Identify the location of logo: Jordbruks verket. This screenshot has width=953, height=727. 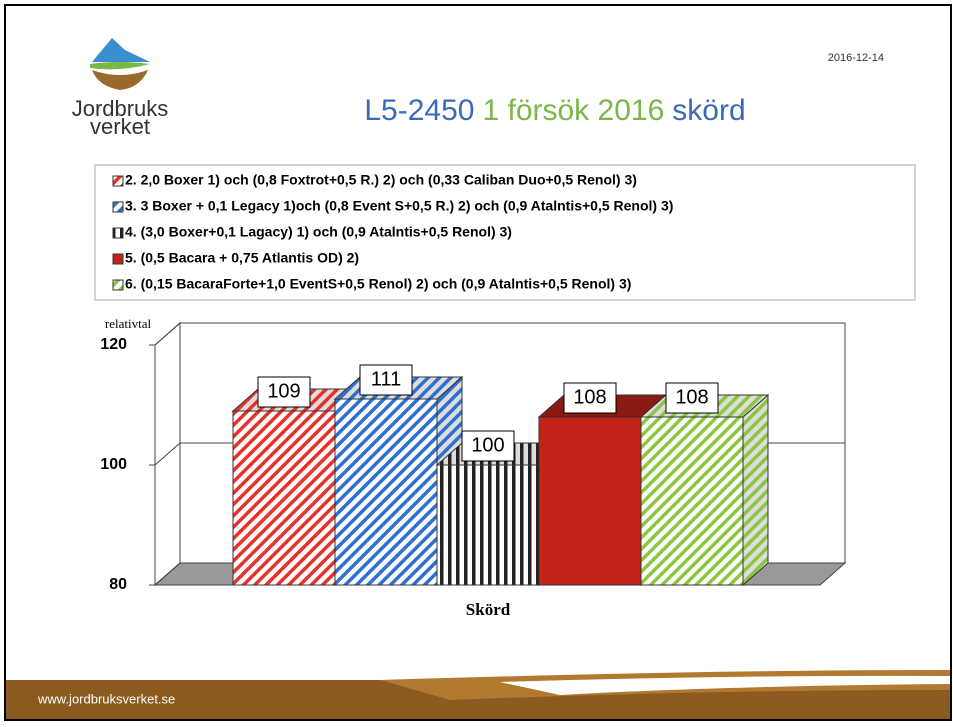
(120, 88).